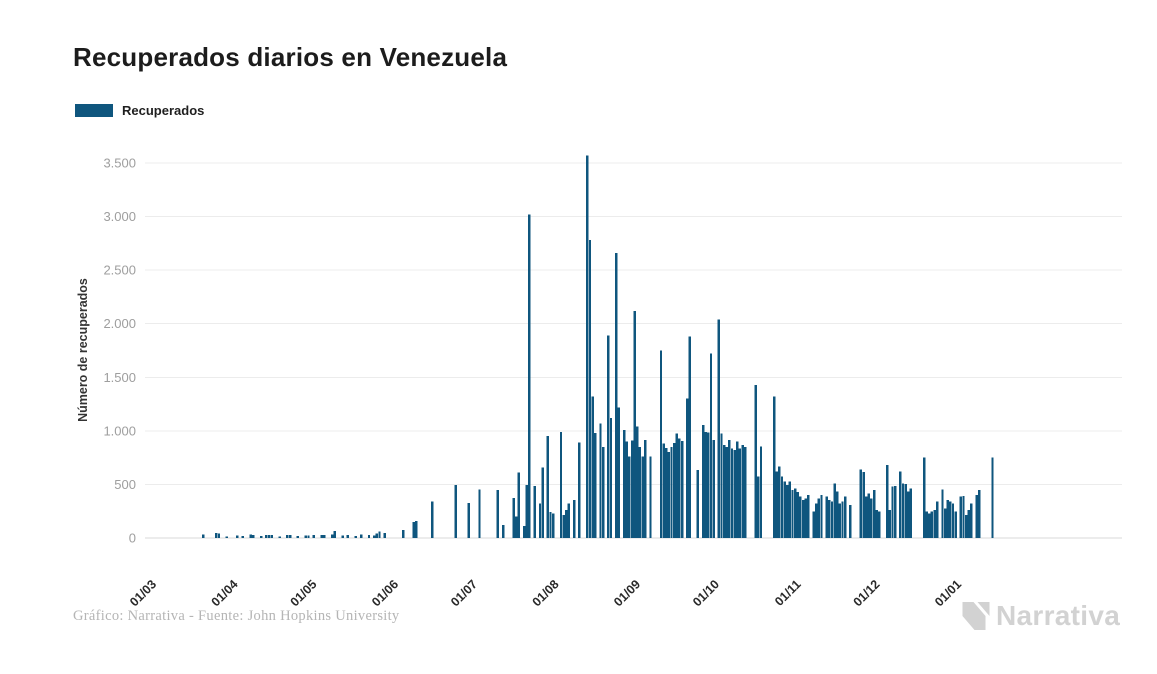 This screenshot has width=1157, height=674. What do you see at coordinates (1058, 615) in the screenshot?
I see `brand-name: Narrativa` at bounding box center [1058, 615].